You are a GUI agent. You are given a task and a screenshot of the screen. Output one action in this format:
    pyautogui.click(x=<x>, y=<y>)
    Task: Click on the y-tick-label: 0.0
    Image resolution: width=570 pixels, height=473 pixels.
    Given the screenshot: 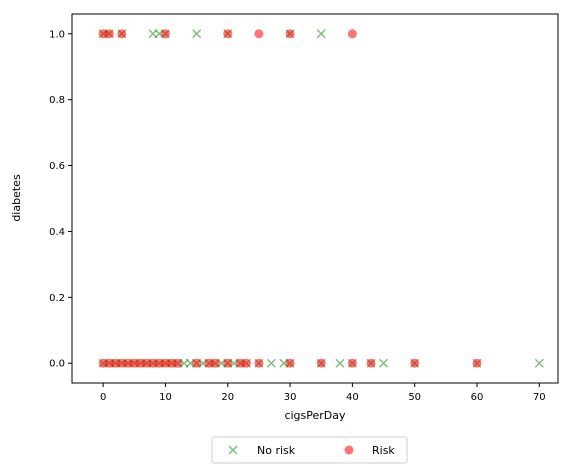 What is the action you would take?
    pyautogui.click(x=57, y=364)
    